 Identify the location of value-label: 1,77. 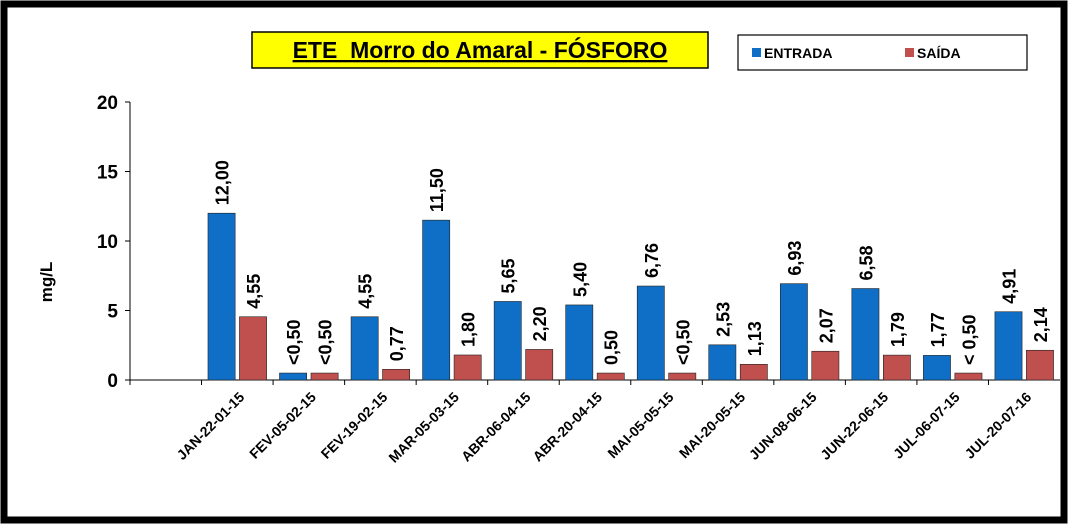
(938, 329).